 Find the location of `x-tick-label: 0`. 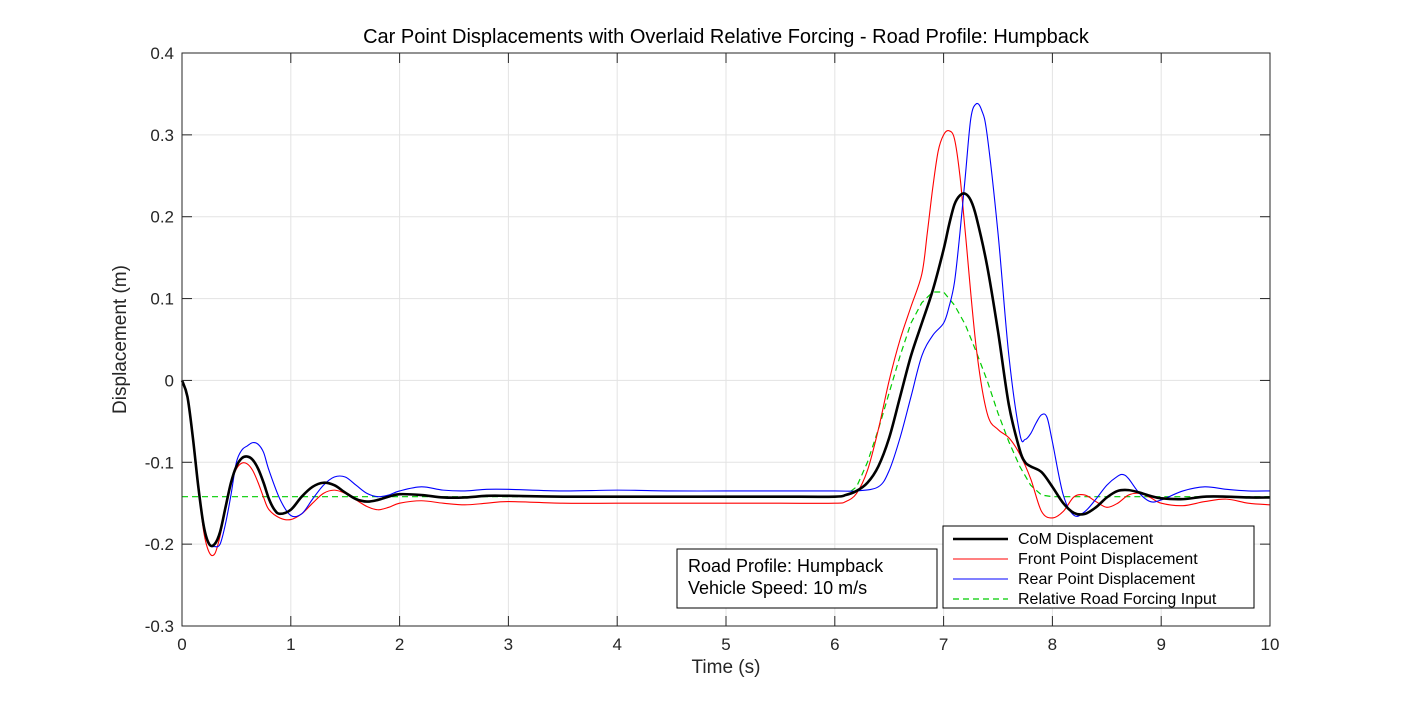

x-tick-label: 0 is located at coordinates (181, 644).